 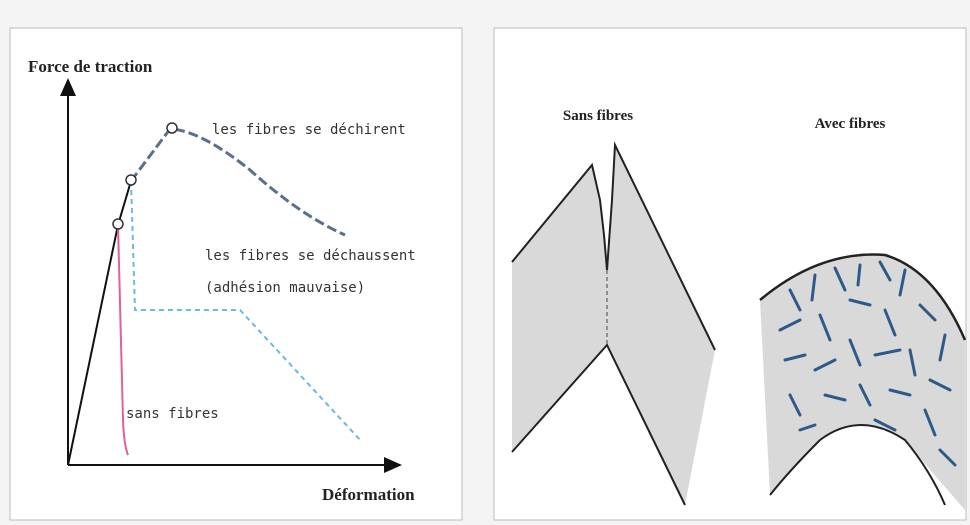 What do you see at coordinates (123, 340) in the screenshot?
I see `no-fiber-curve` at bounding box center [123, 340].